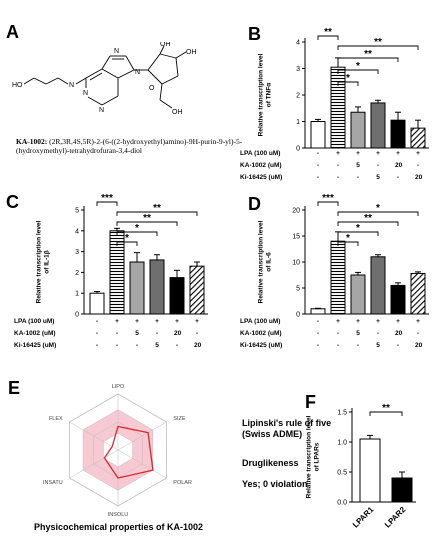  Describe the element at coordinates (261, 165) in the screenshot. I see `treatment-row-label: KA-1002 (uM)` at that location.